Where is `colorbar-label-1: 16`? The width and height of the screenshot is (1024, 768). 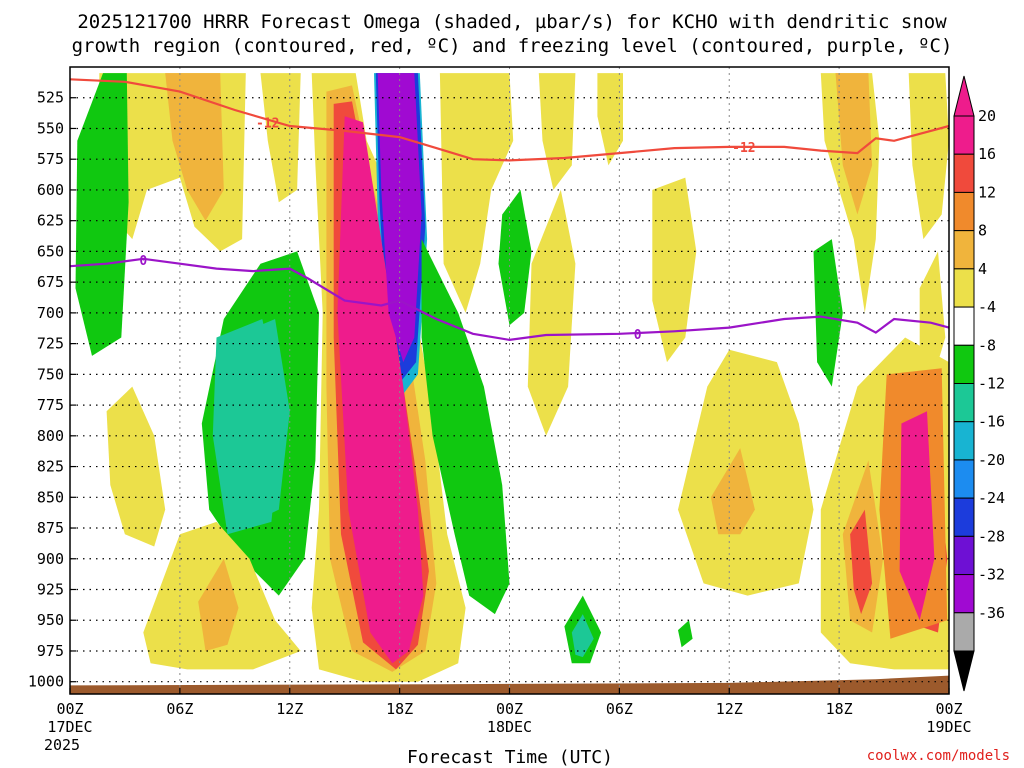 colorbar-label-1: 16 is located at coordinates (987, 154).